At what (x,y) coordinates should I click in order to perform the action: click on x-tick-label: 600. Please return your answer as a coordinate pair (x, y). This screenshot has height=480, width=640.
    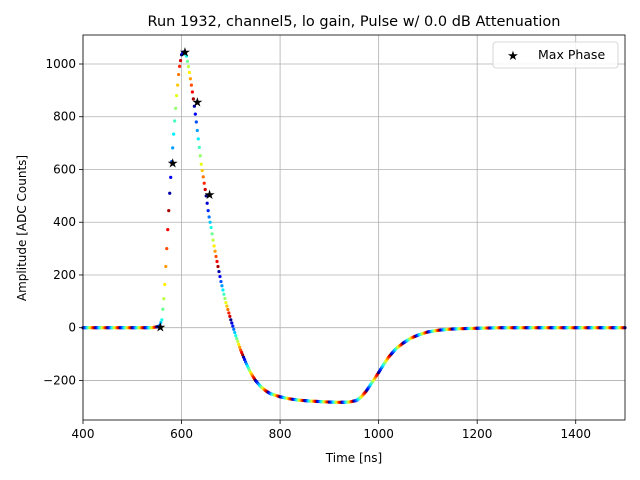
    Looking at the image, I should click on (181, 434).